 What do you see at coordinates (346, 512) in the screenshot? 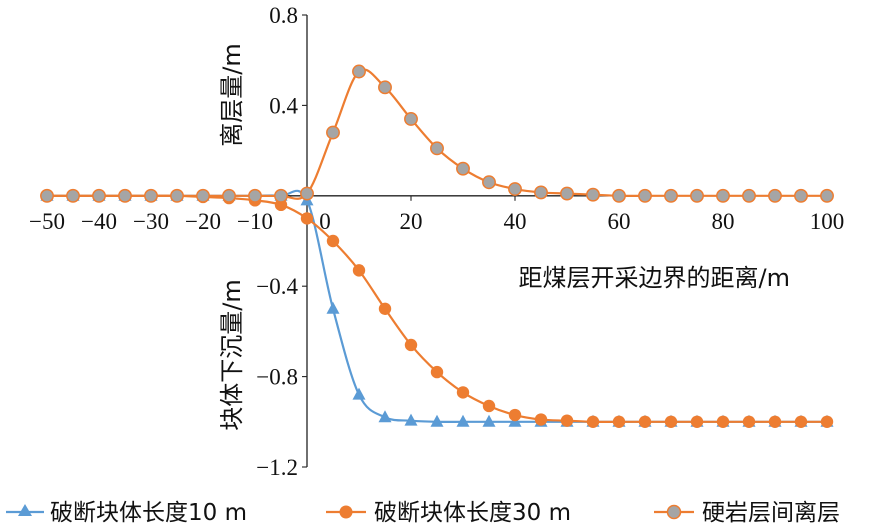
I see `legend-marker-series2` at bounding box center [346, 512].